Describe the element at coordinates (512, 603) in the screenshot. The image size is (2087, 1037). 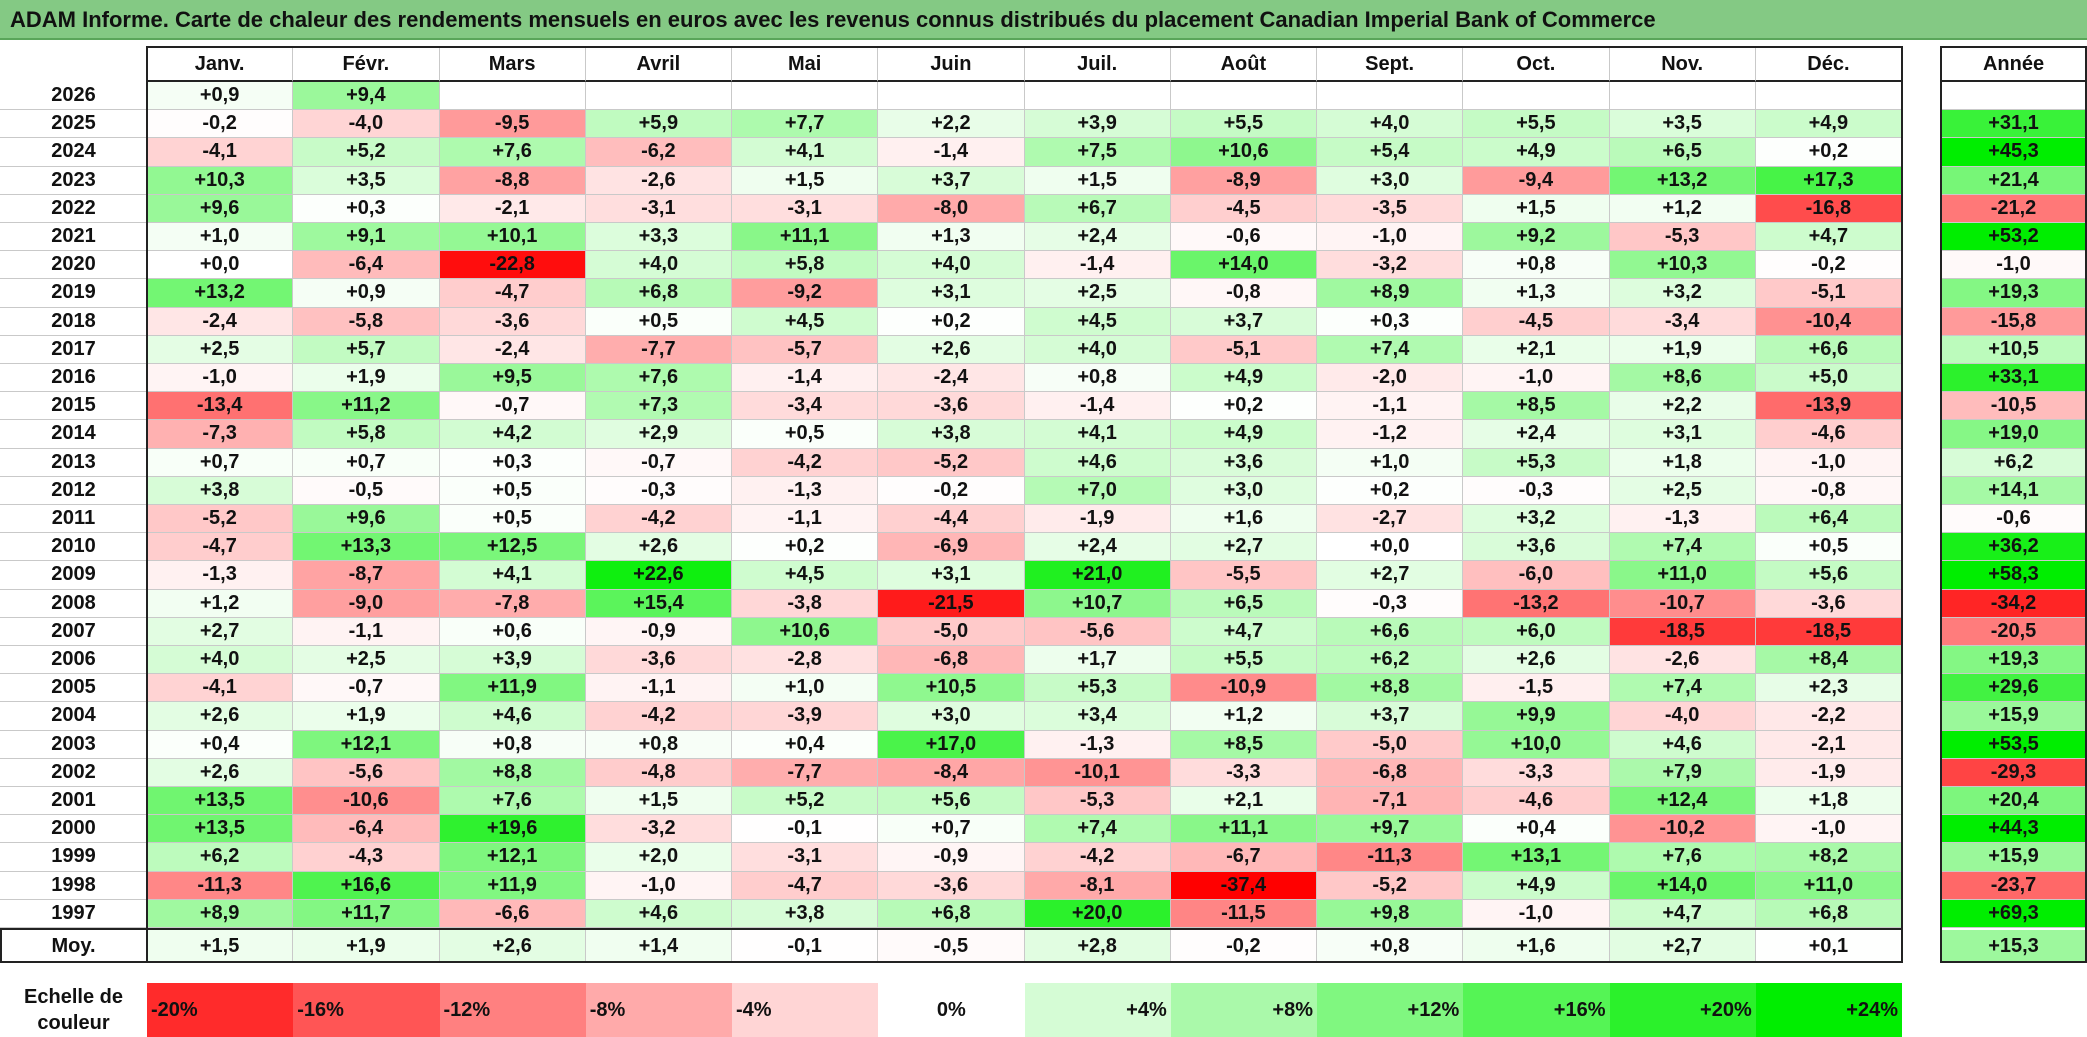
I see `heatmap-cell: -7,8` at that location.